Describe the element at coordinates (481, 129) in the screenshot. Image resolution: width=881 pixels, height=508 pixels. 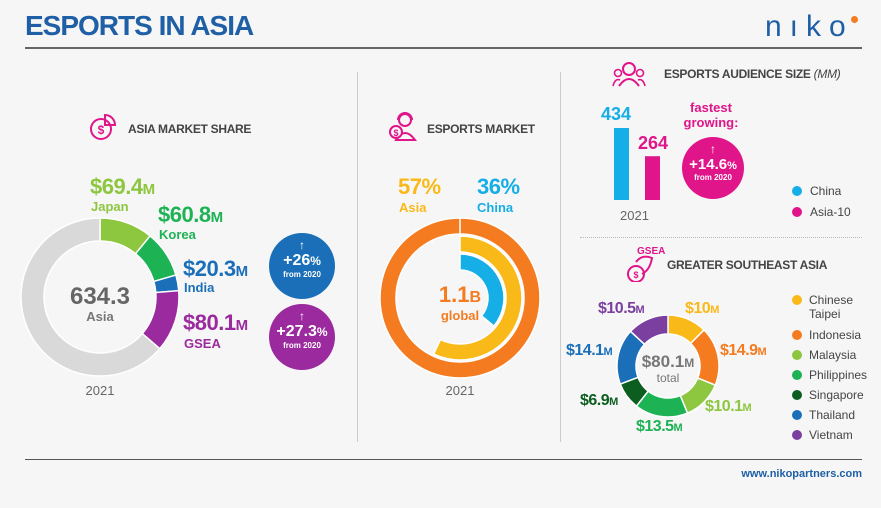
I see `section-title: ESPORTS MARKET` at that location.